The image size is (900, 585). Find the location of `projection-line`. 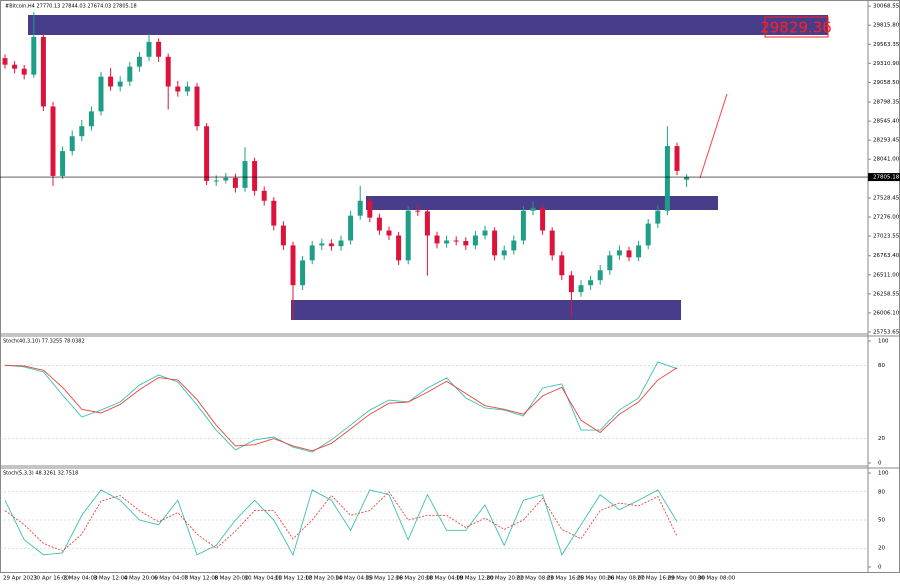

projection-line is located at coordinates (713, 136).